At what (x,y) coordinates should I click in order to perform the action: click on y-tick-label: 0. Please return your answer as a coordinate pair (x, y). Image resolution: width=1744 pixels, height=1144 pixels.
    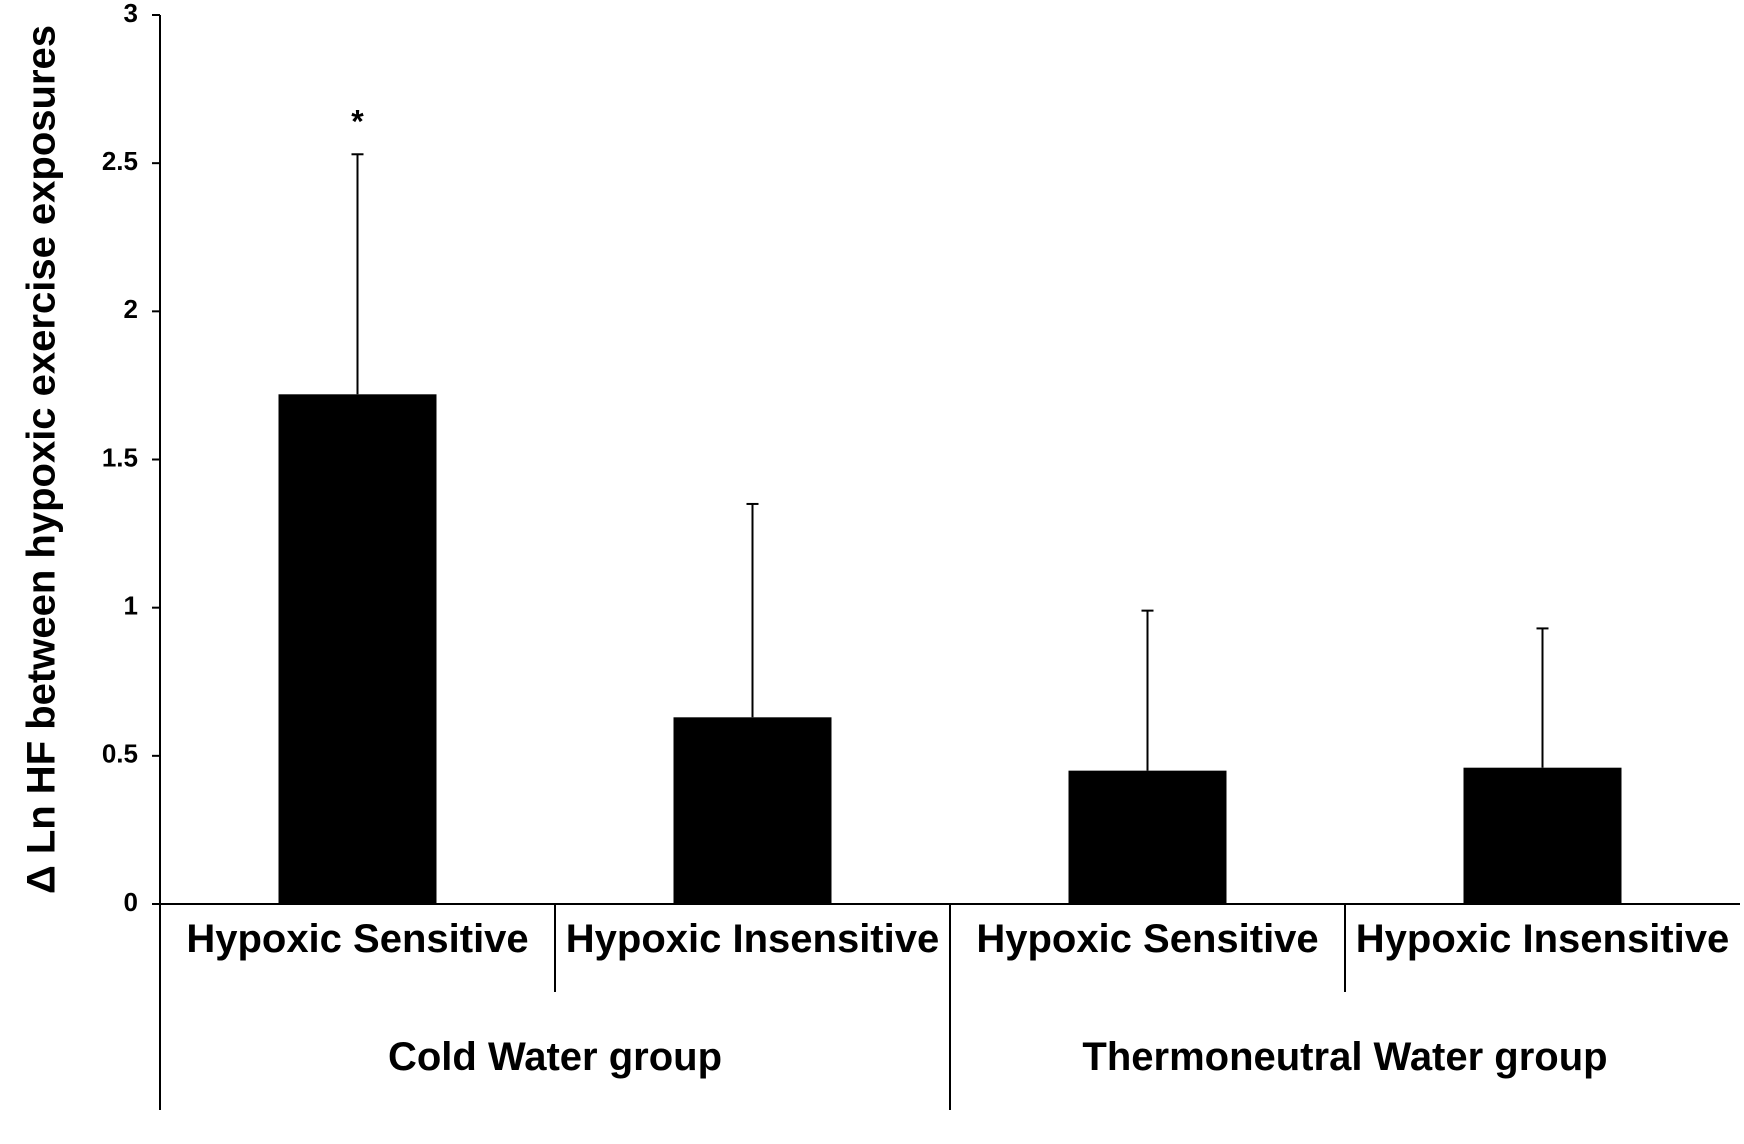
    Looking at the image, I should click on (131, 902).